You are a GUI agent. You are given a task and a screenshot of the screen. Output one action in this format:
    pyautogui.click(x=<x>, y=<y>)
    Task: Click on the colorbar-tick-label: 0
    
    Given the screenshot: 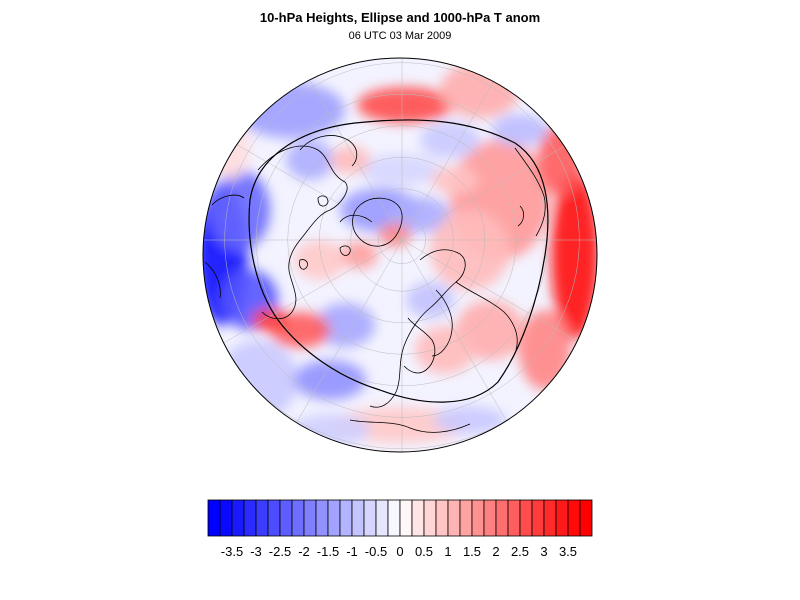 What is the action you would take?
    pyautogui.click(x=399, y=551)
    